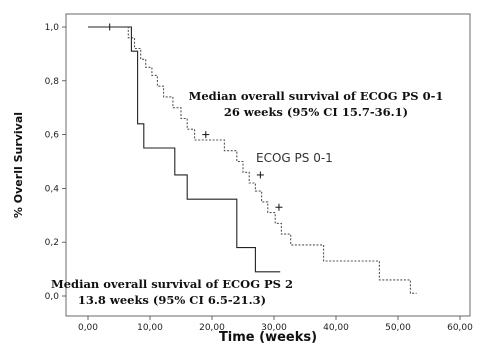  Describe the element at coordinates (316, 112) in the screenshot. I see `annotation-ps01-line2: 26 weeks (95% CI 15.7-36.1)` at that location.